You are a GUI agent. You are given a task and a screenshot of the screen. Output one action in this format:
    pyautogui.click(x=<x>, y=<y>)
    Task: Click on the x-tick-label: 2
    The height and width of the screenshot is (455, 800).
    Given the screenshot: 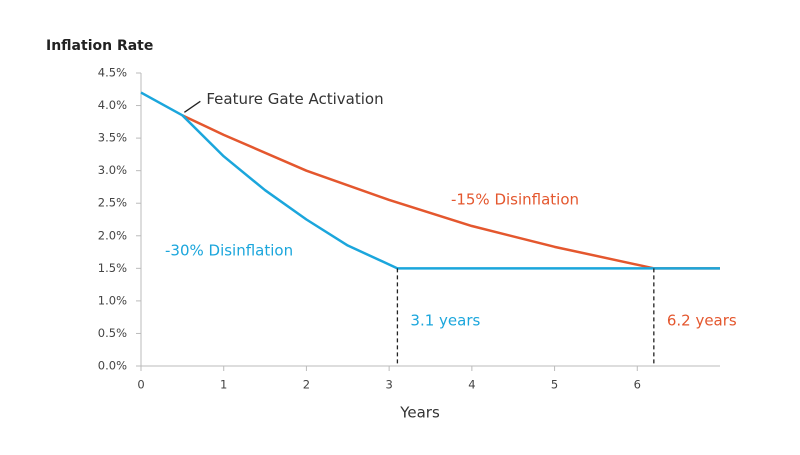 What is the action you would take?
    pyautogui.click(x=306, y=385)
    